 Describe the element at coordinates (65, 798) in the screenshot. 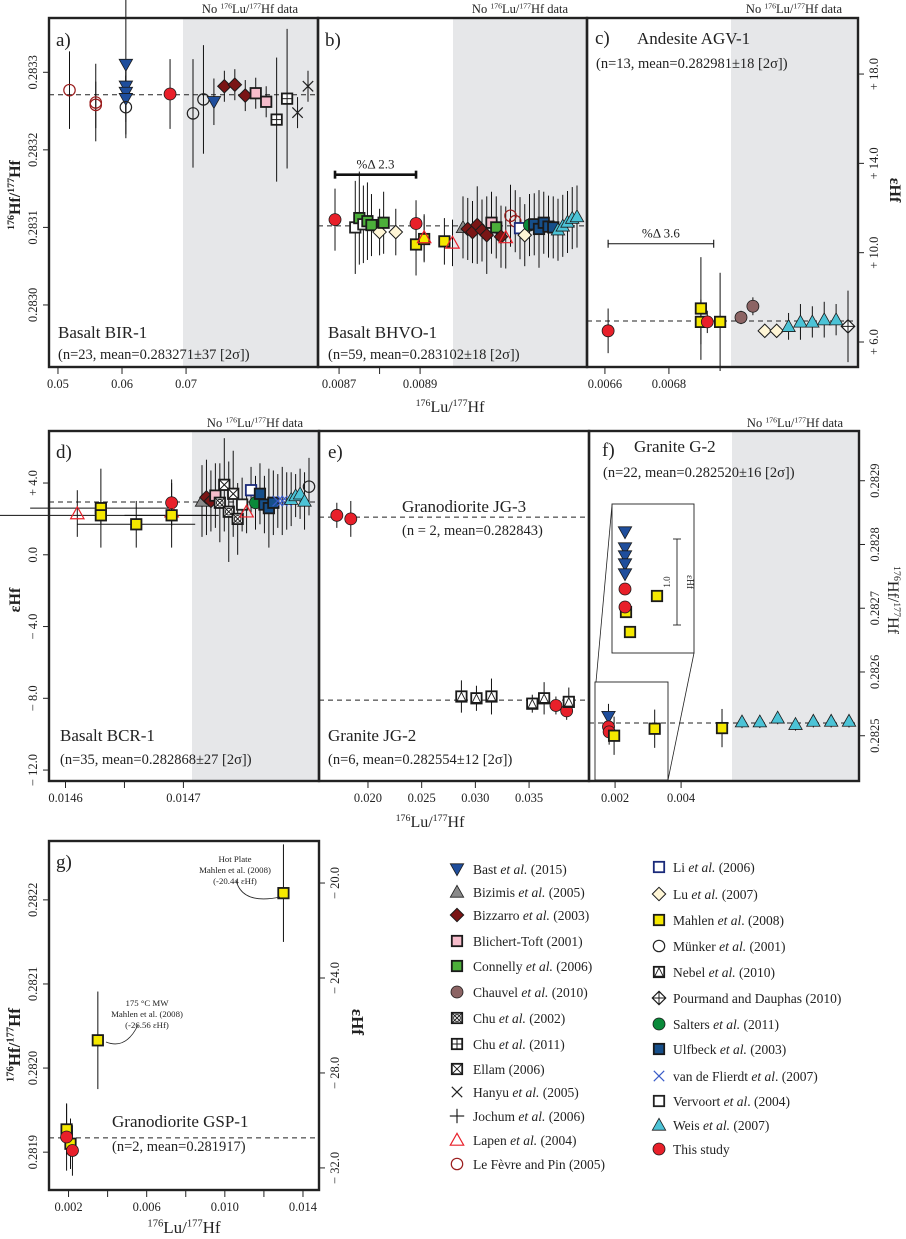

I see `x-tick-label: 0.0146` at that location.